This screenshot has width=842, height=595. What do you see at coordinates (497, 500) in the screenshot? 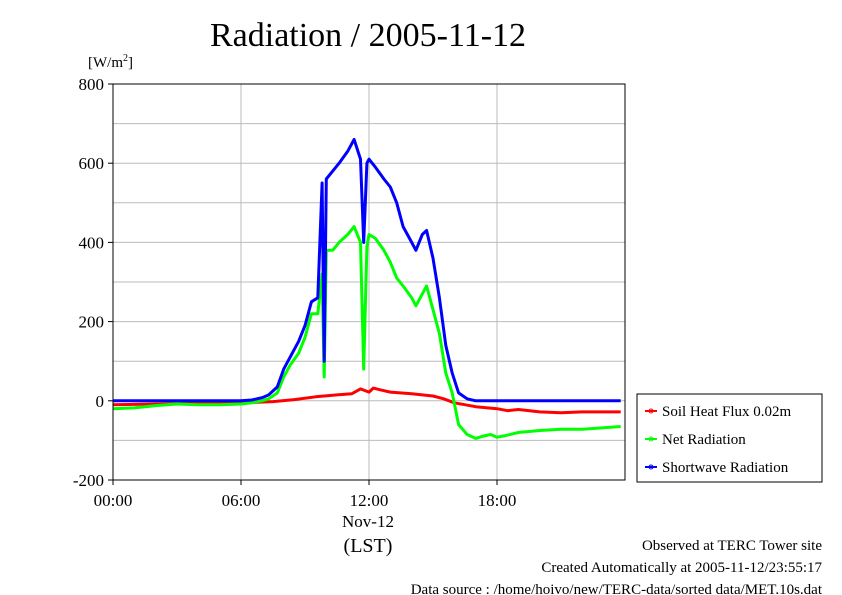
I see `x-tick-label: 18:00` at bounding box center [497, 500].